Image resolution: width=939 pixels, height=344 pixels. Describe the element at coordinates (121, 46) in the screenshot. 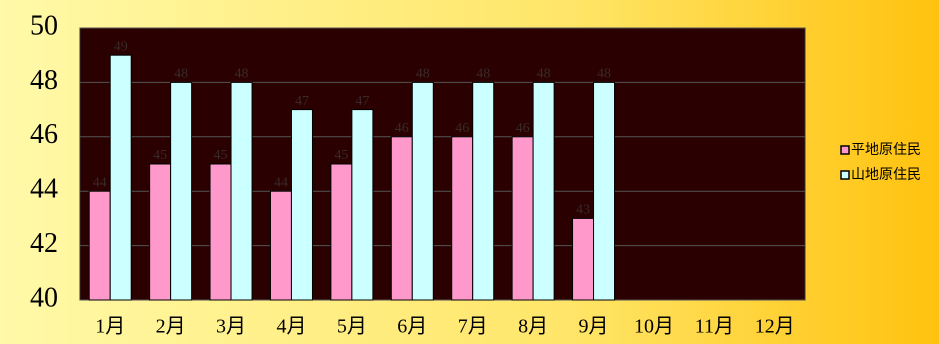

I see `data-label: 49` at that location.